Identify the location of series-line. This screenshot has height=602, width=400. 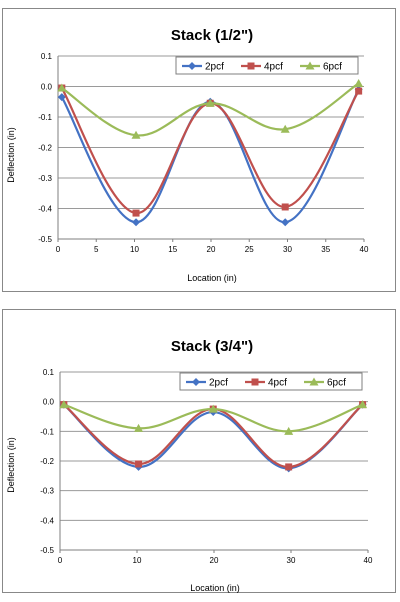
(210, 109).